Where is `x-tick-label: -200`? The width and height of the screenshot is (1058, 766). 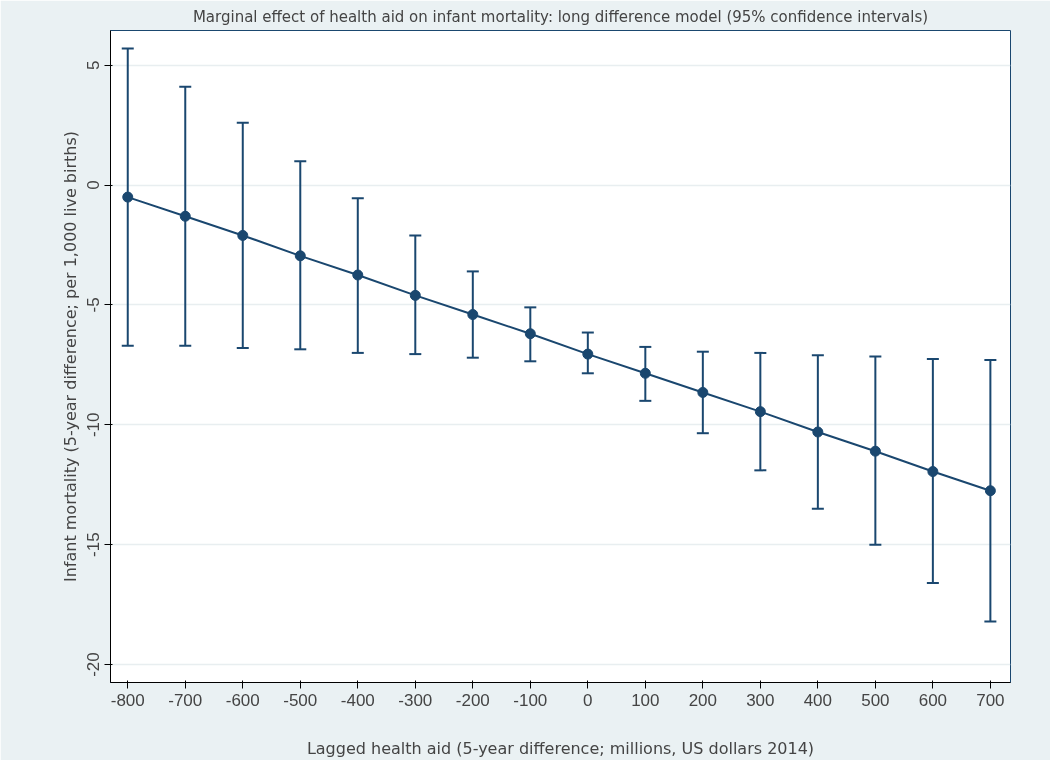
x-tick-label: -200 is located at coordinates (472, 700).